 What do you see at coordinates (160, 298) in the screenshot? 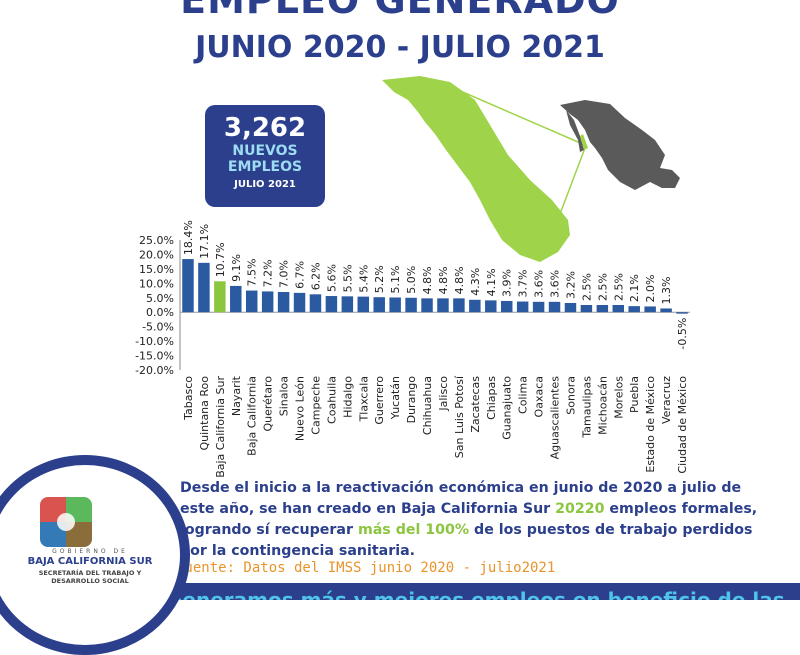
I see `y-tick-label: 5.0%` at bounding box center [160, 298].